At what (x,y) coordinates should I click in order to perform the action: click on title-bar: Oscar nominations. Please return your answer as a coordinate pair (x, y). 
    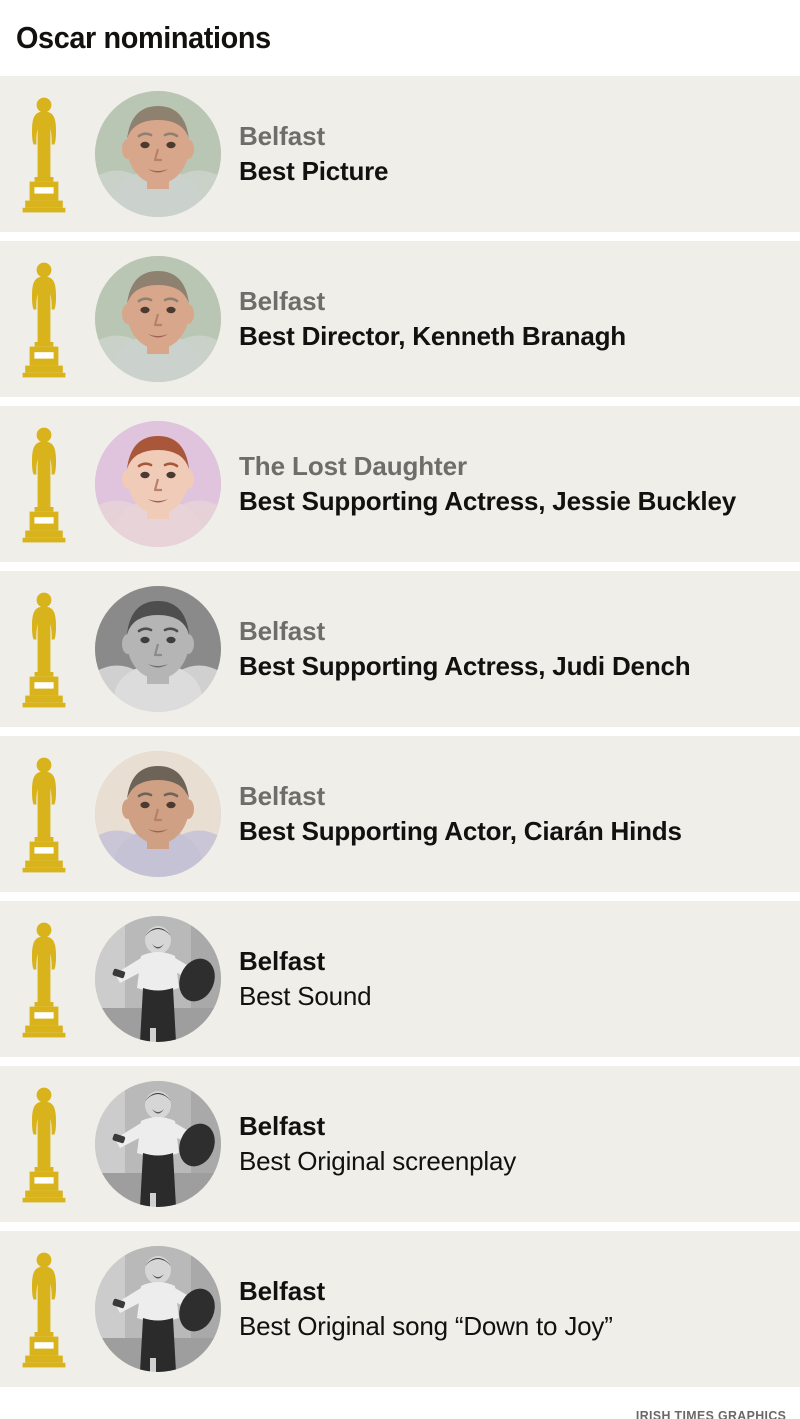
    Looking at the image, I should click on (400, 38).